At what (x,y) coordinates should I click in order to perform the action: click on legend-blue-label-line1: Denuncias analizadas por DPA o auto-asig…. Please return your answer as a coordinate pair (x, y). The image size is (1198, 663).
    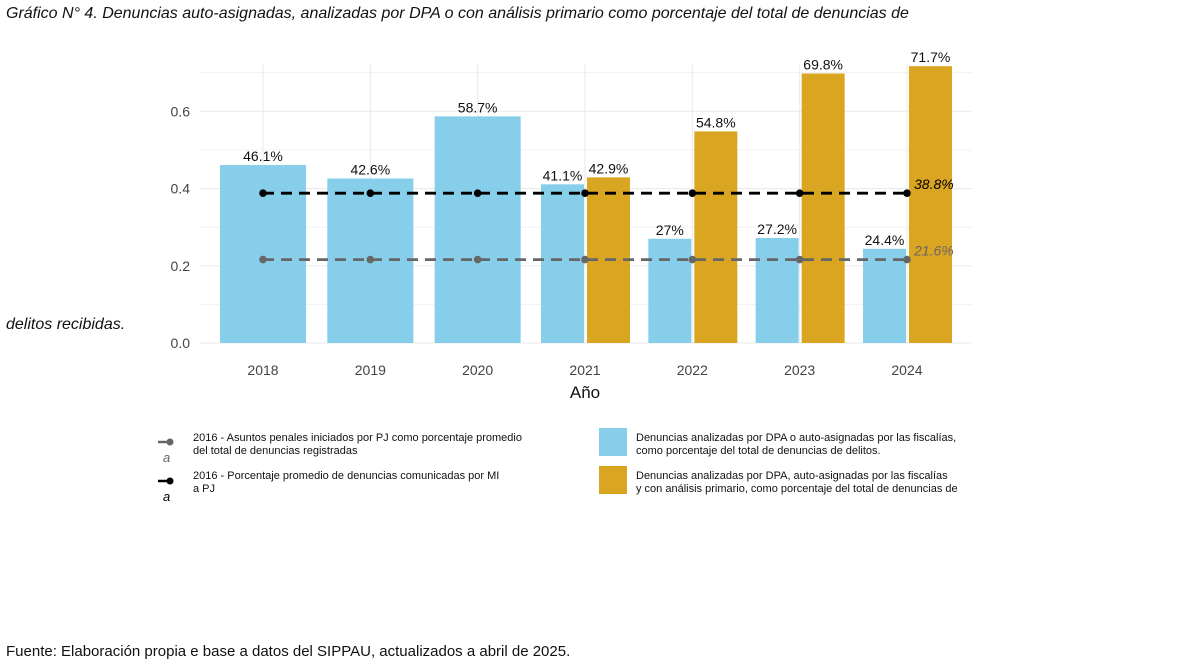
    Looking at the image, I should click on (796, 438).